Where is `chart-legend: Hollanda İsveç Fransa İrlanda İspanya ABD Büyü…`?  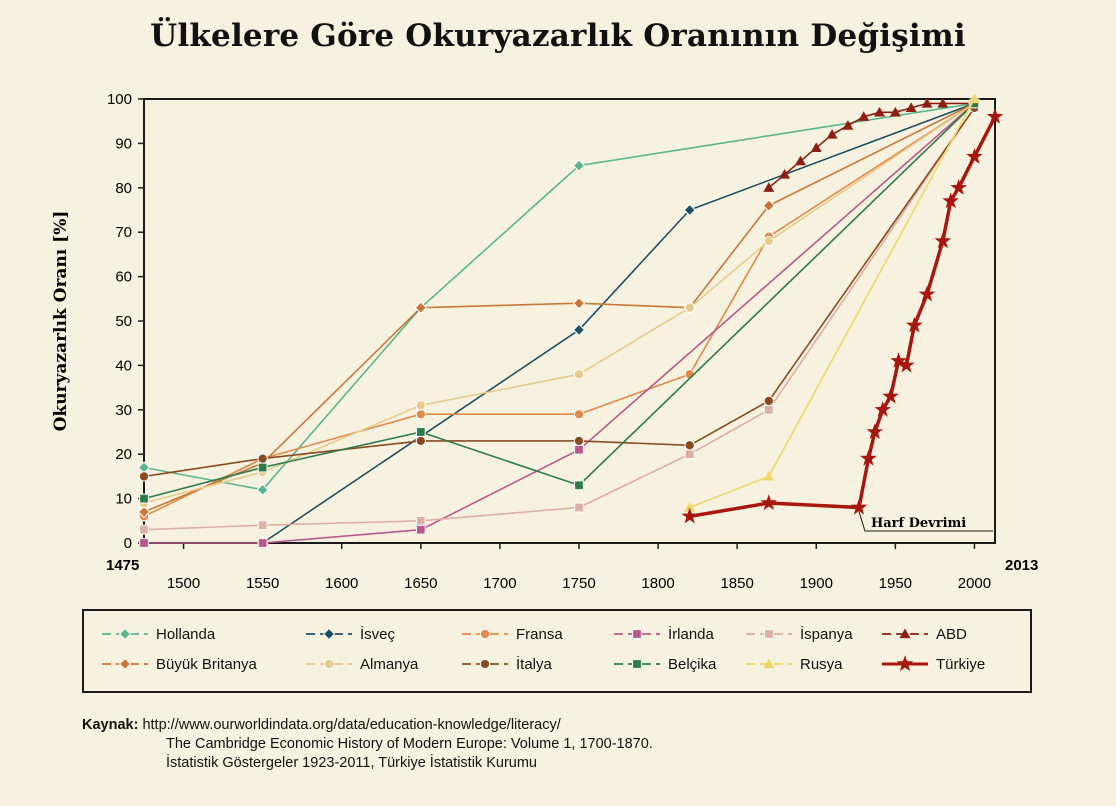
chart-legend: Hollanda İsveç Fransa İrlanda İspanya ABD Büyü… is located at coordinates (557, 651).